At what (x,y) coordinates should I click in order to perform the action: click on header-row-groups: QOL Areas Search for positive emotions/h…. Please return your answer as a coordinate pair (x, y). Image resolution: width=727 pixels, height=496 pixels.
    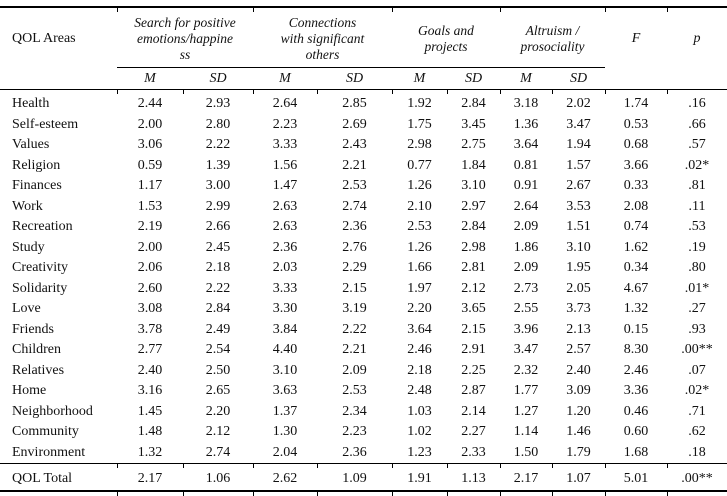
    Looking at the image, I should click on (363, 40).